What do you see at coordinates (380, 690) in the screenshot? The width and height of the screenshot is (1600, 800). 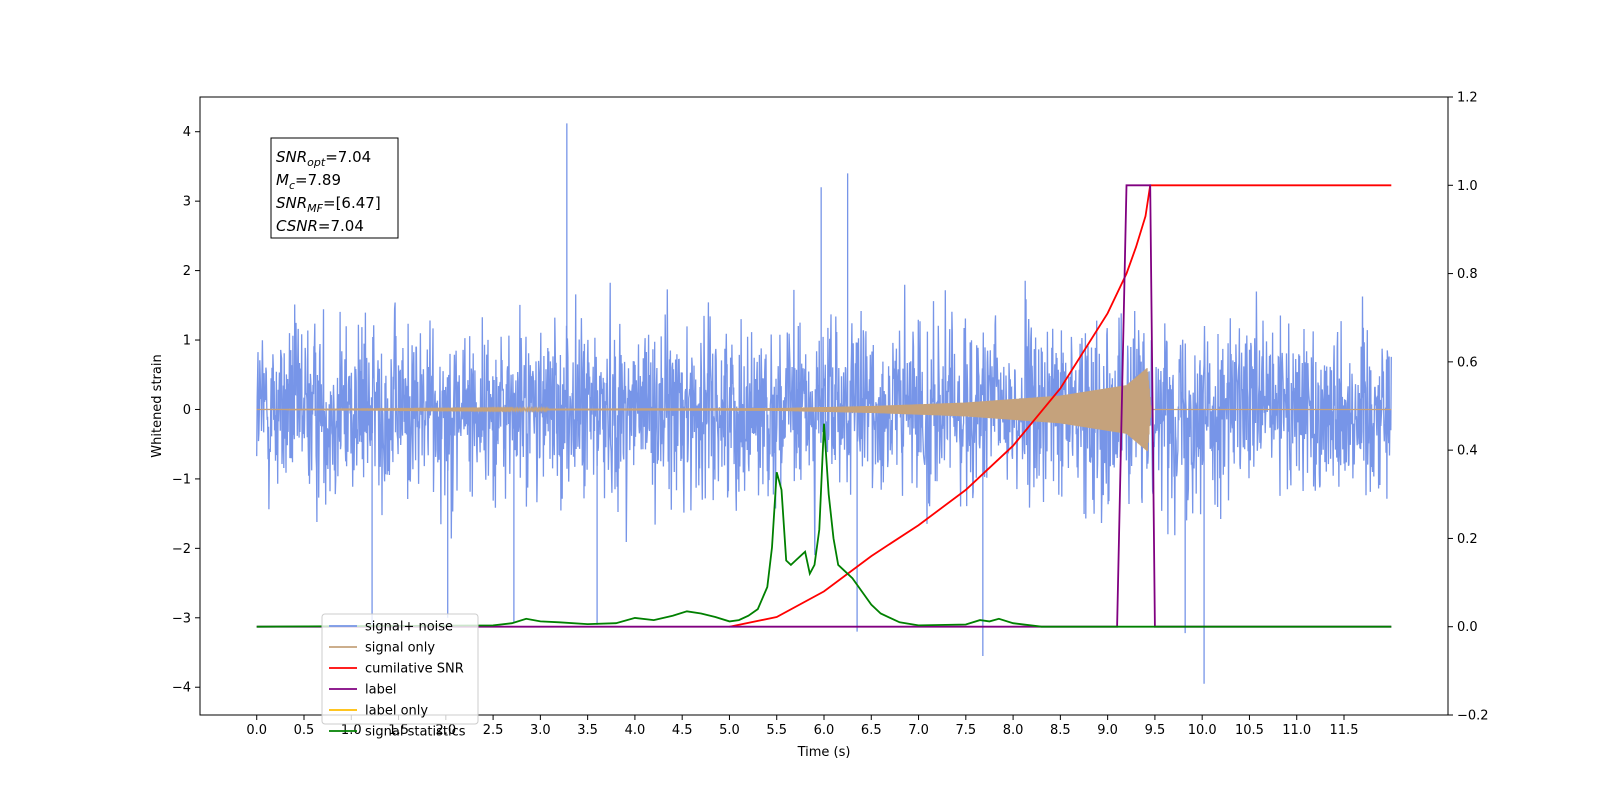 I see `legend-entry-label: label` at bounding box center [380, 690].